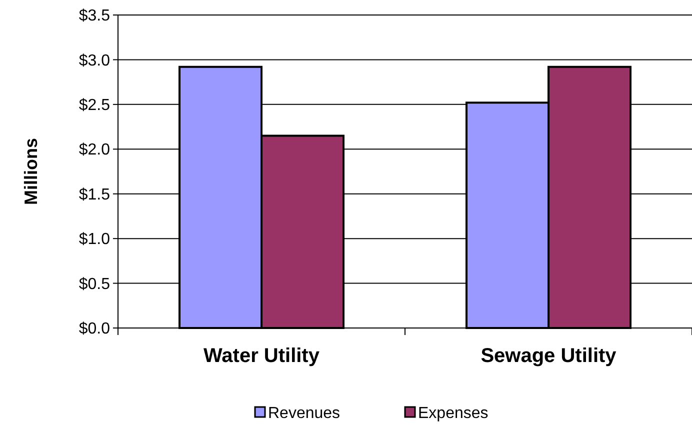 This screenshot has height=436, width=692. What do you see at coordinates (304, 413) in the screenshot?
I see `legend-label: Revenues` at bounding box center [304, 413].